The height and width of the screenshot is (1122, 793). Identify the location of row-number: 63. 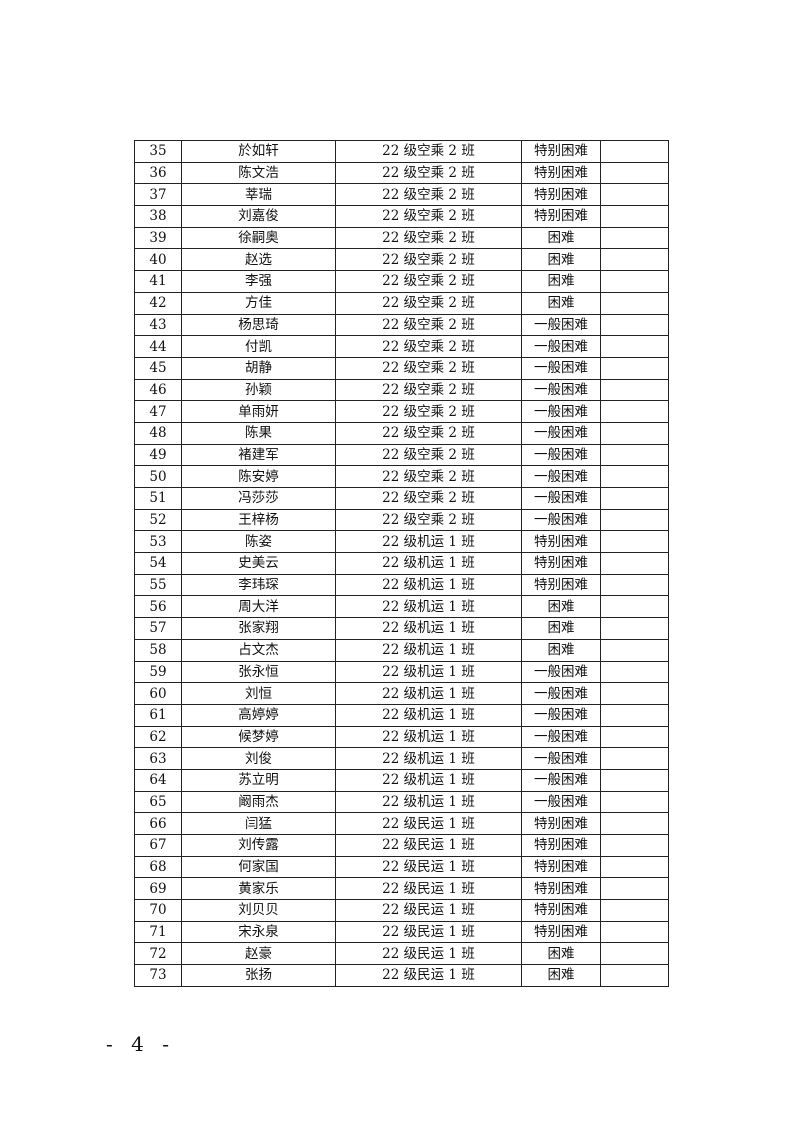
(158, 758).